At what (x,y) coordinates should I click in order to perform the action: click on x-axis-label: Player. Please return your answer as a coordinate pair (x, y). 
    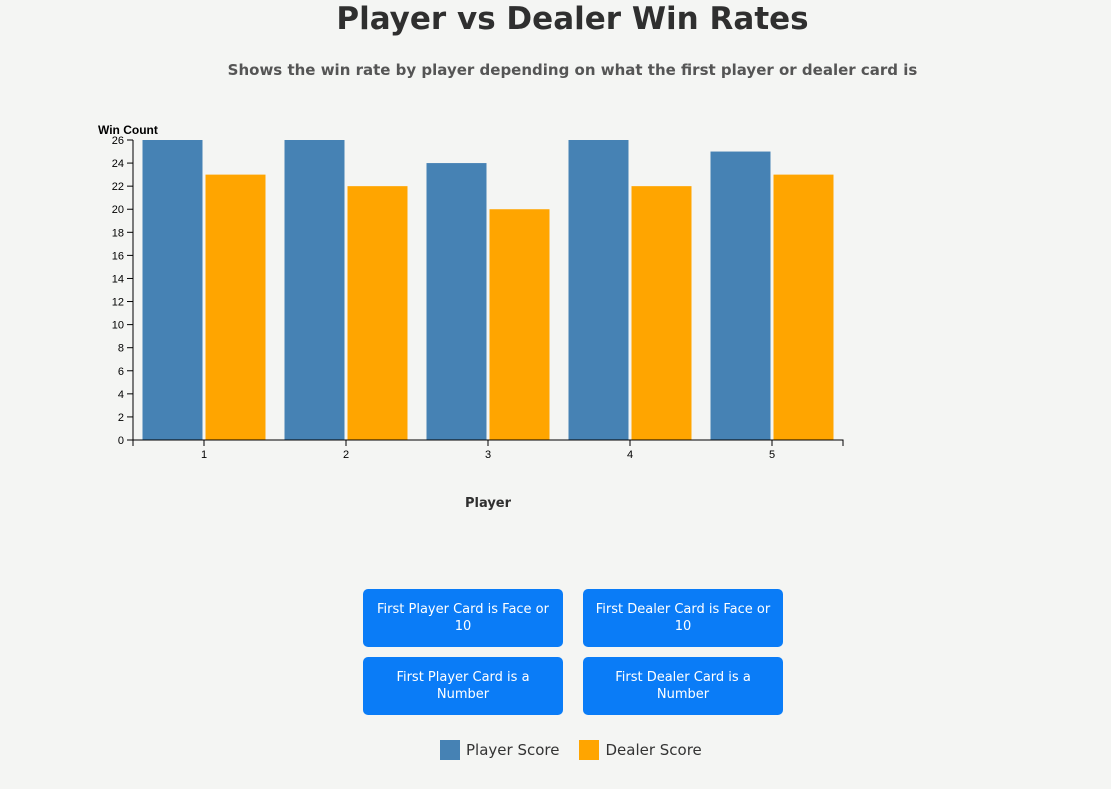
    Looking at the image, I should click on (488, 503).